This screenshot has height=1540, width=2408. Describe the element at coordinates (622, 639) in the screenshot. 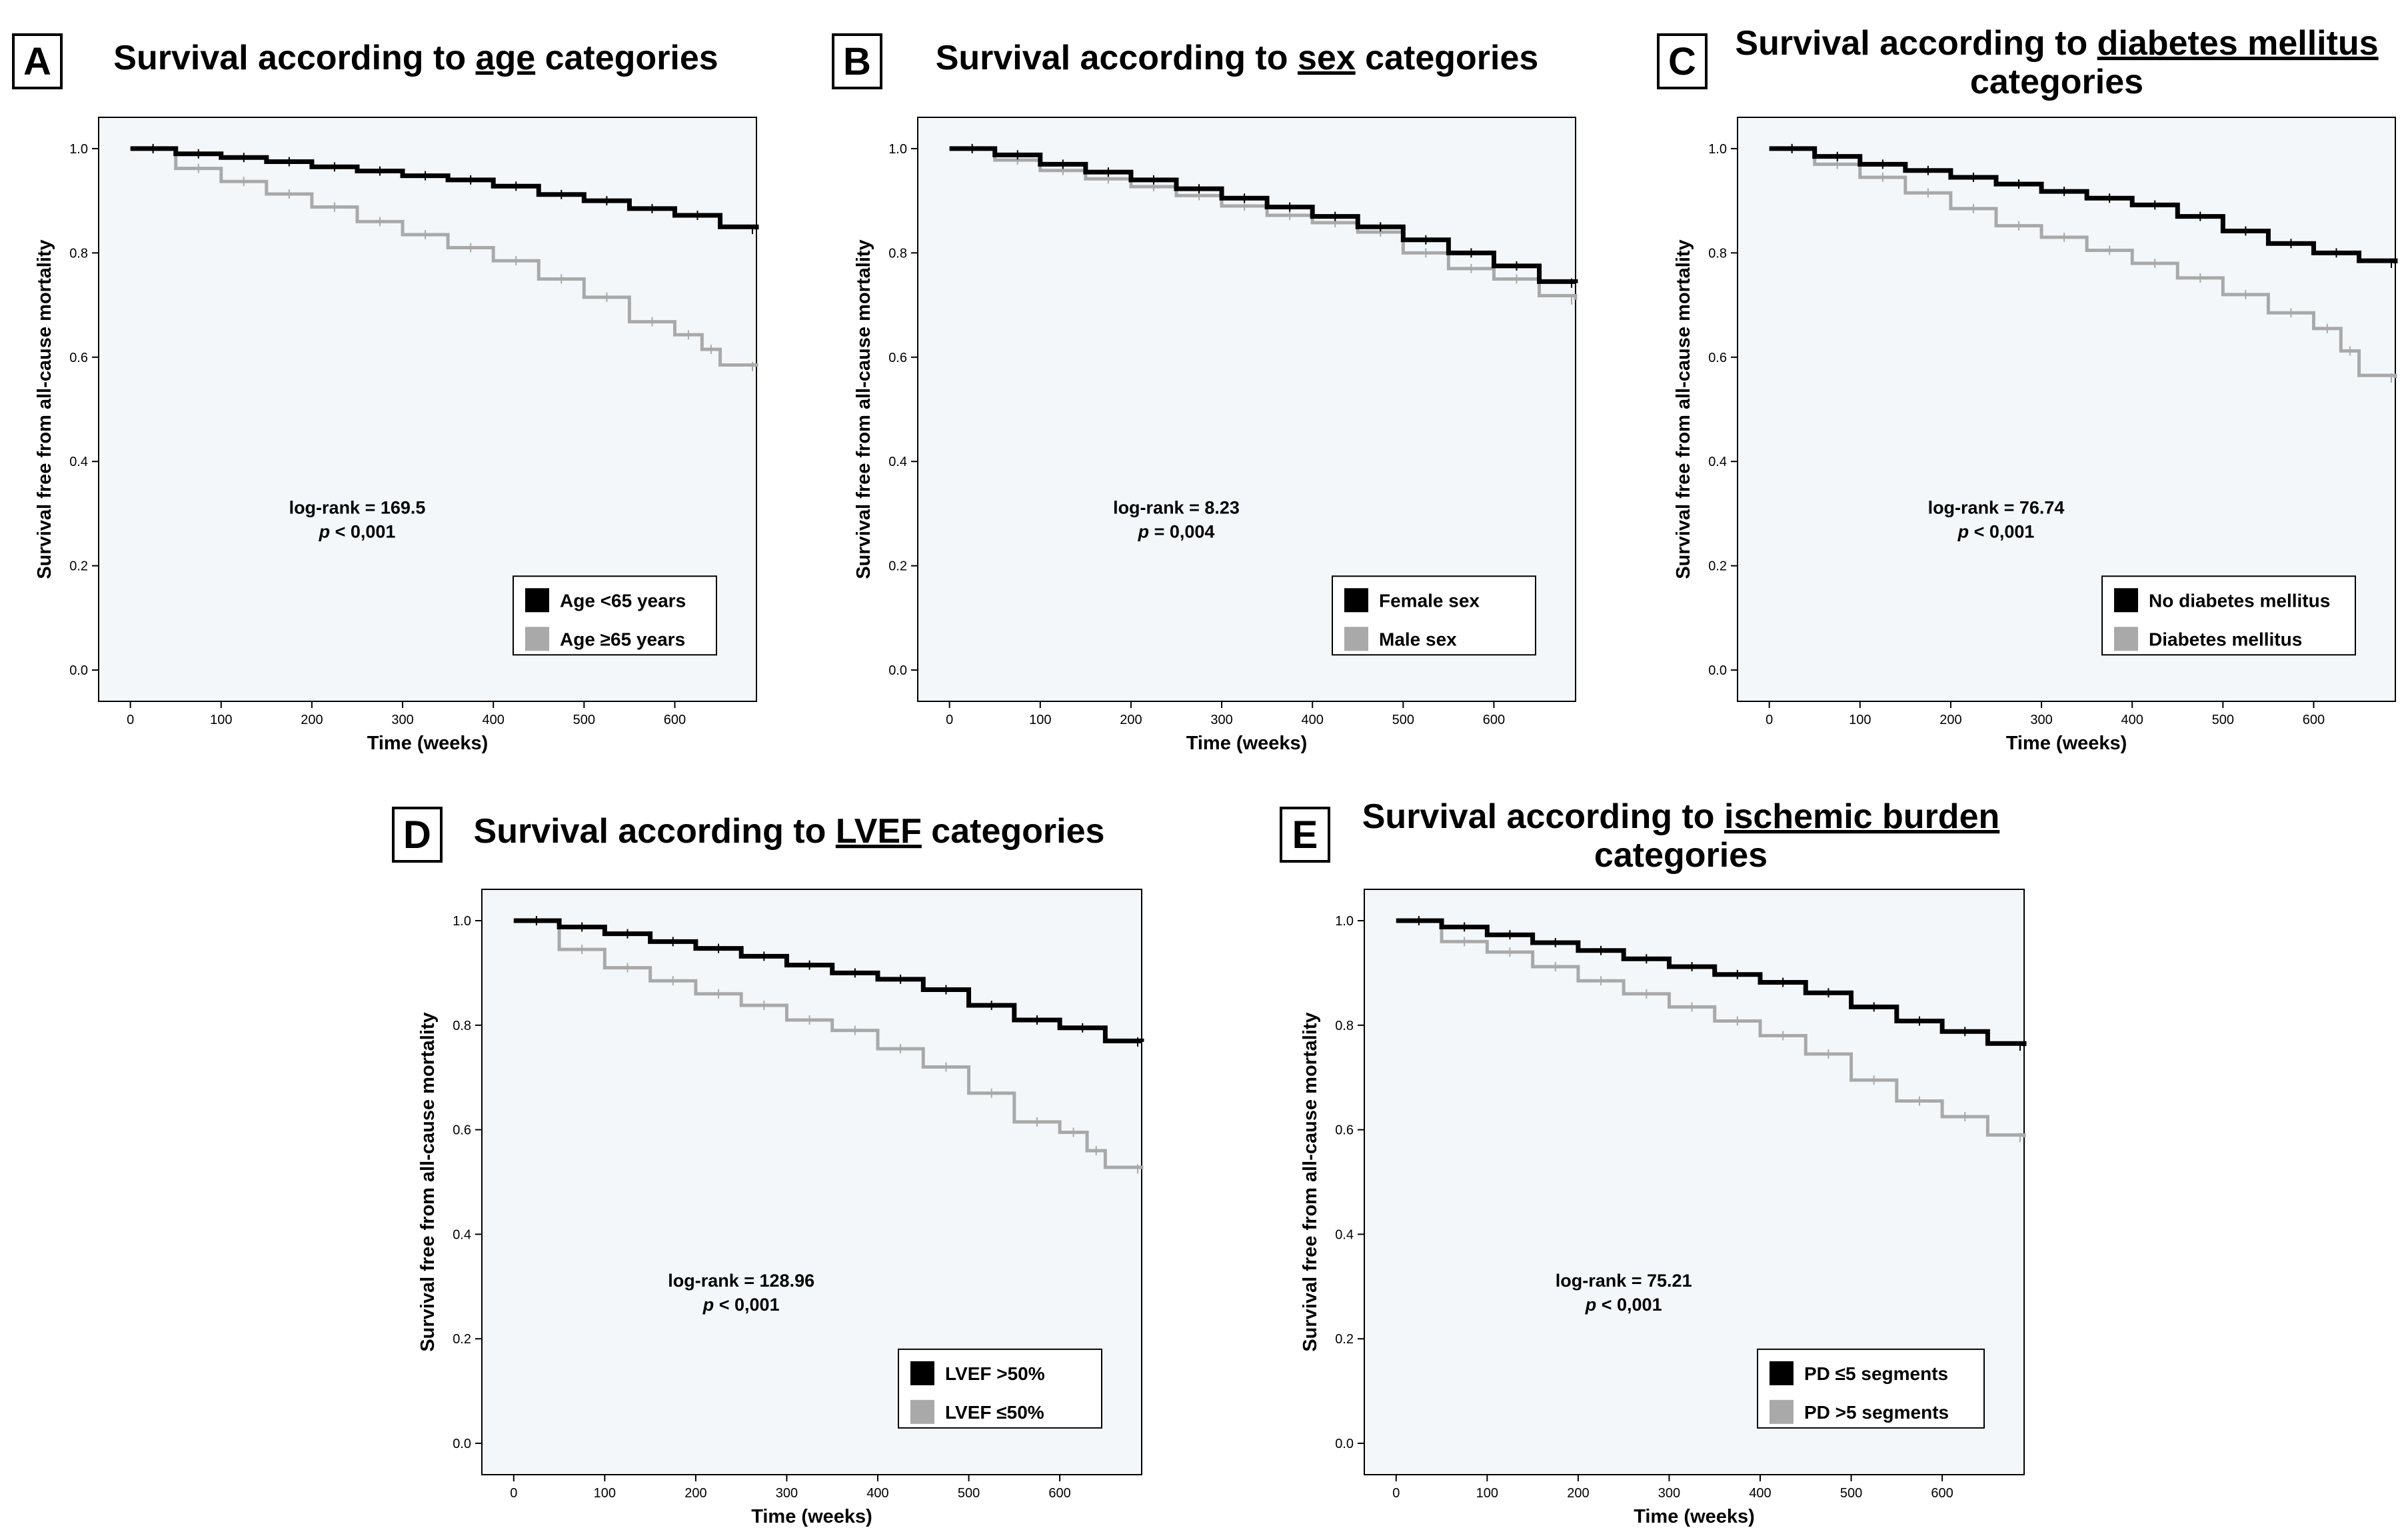

I see `legend-label-2: Age ≥65 years` at that location.